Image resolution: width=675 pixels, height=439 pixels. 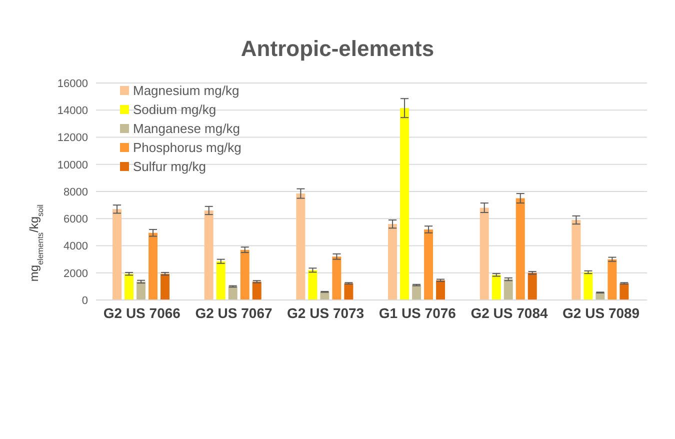 What do you see at coordinates (76, 192) in the screenshot?
I see `y-tick-label: 8000` at bounding box center [76, 192].